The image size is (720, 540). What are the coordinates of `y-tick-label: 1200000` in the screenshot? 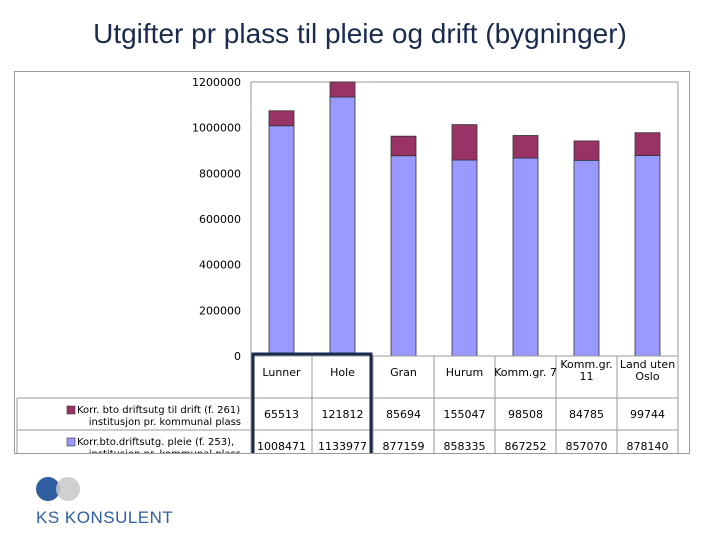 It's located at (216, 82).